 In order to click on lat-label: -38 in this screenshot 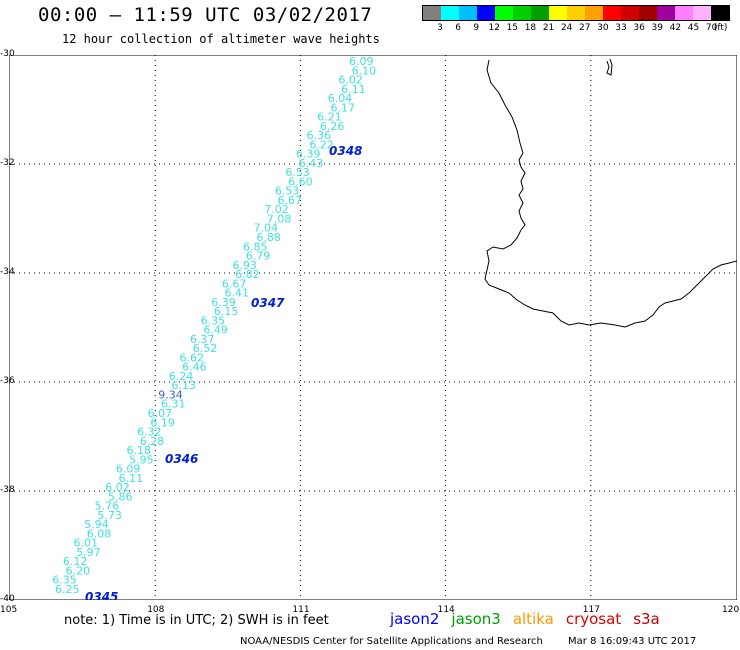, I will do `click(7, 490)`.